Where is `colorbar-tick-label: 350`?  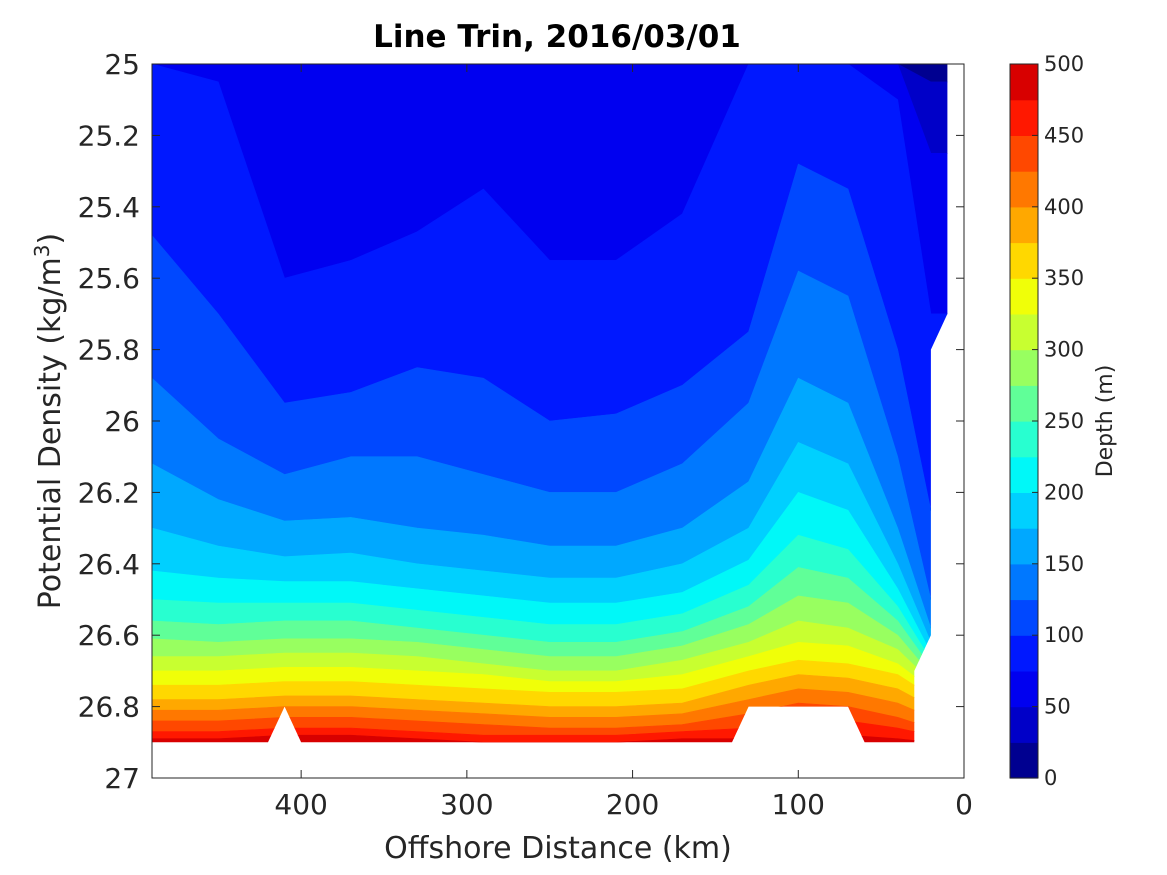
colorbar-tick-label: 350 is located at coordinates (1064, 278).